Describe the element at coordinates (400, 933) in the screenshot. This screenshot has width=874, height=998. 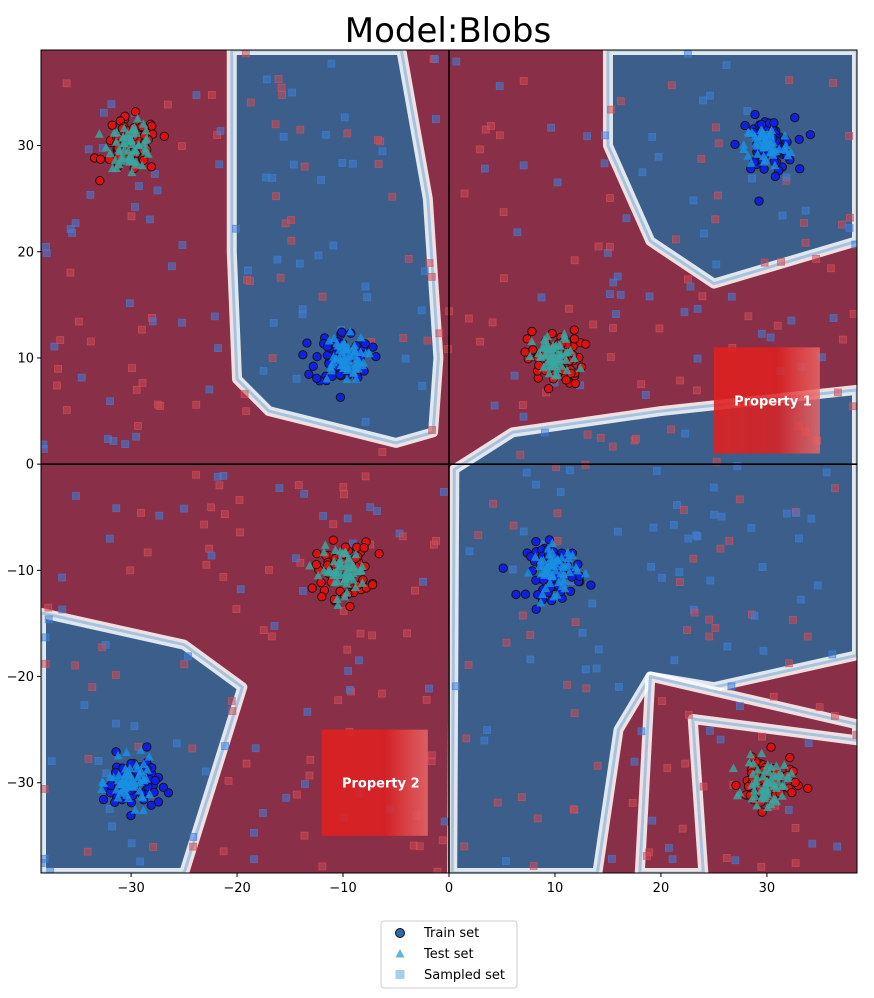
I see `legend-train-marker` at that location.